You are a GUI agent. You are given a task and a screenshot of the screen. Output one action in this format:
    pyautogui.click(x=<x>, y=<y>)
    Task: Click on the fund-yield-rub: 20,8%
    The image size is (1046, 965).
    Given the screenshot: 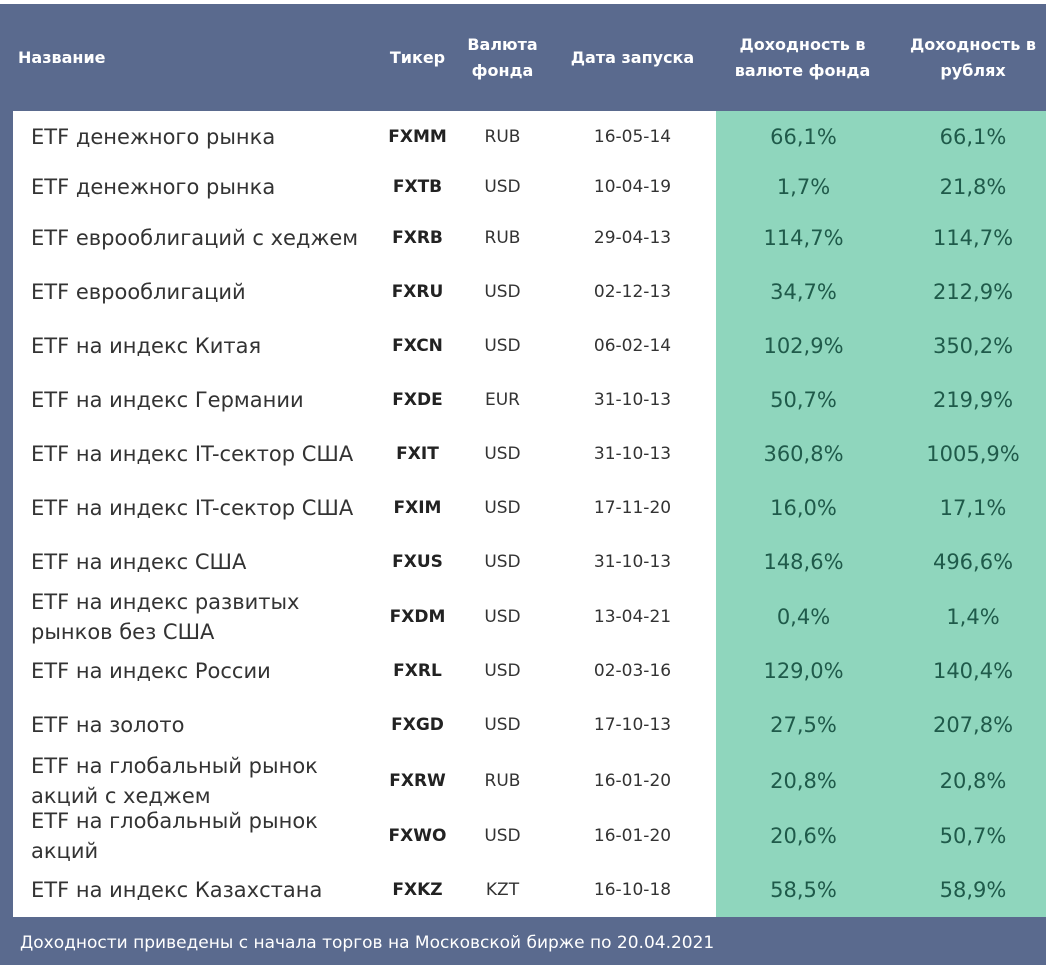 What is the action you would take?
    pyautogui.click(x=973, y=781)
    